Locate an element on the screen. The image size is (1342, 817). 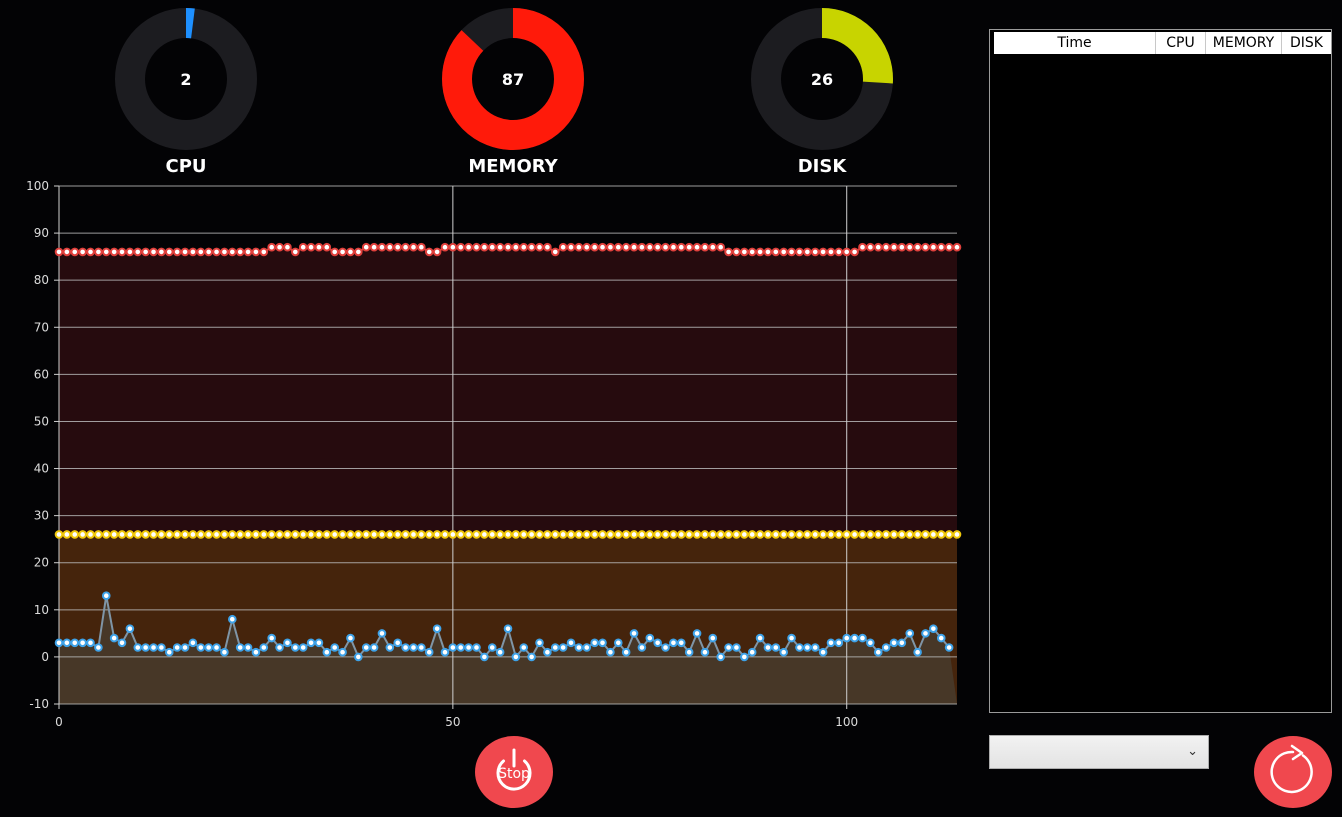
y-tick-label: 20 is located at coordinates (41, 563).